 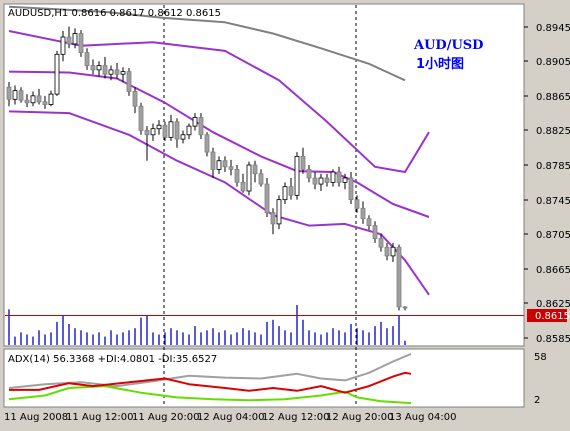 I want to click on chart-header: AUDUSD,H1 0.8616 0.8617 0.8612 0.8615, so click(x=114, y=13).